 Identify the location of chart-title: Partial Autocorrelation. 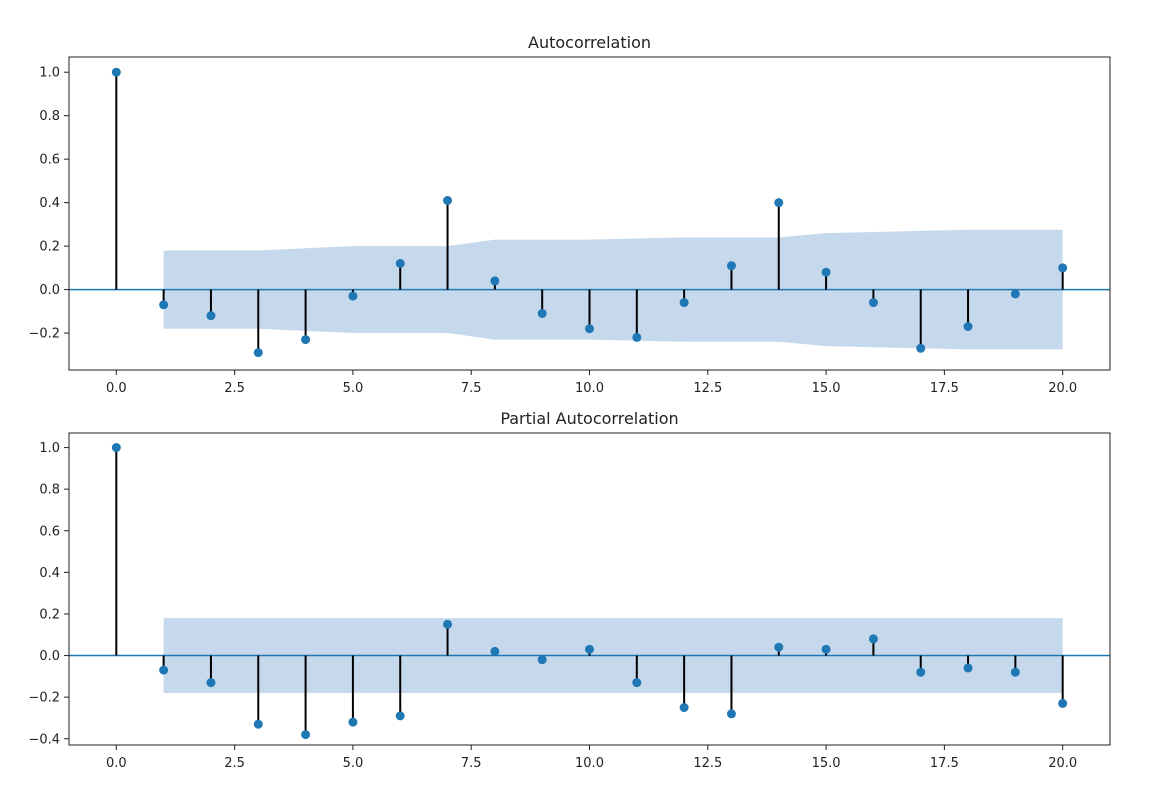
(589, 418).